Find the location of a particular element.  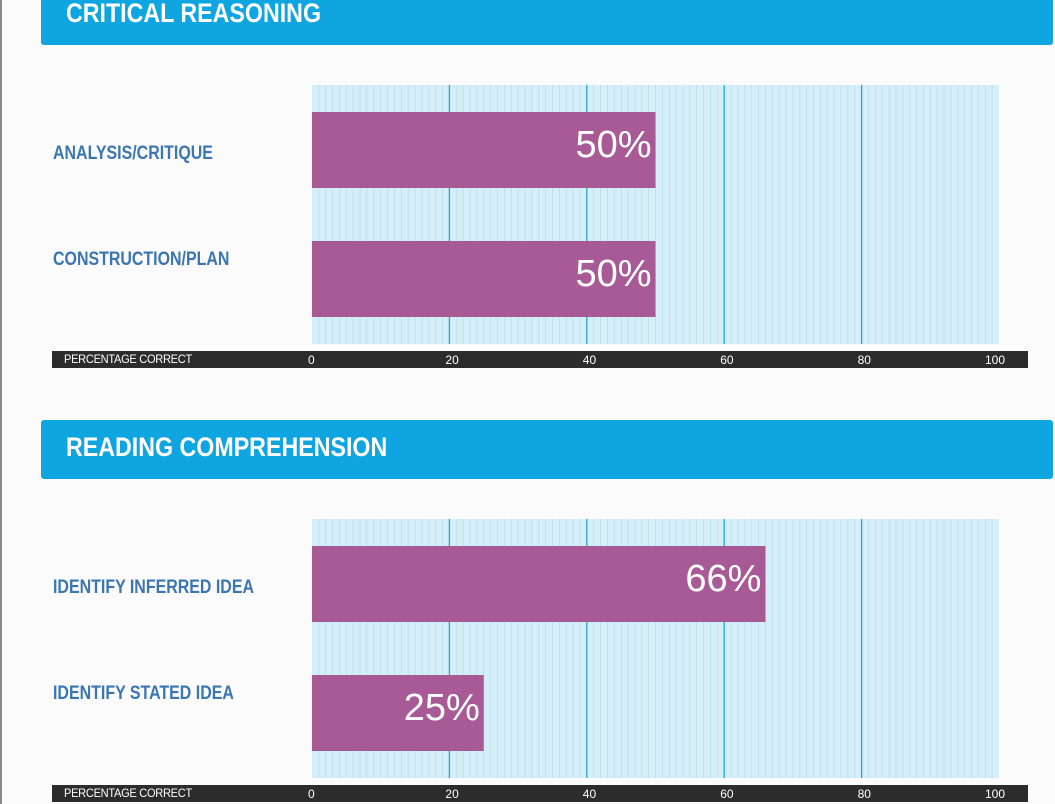

category-label-analysis-critique: ANALYSIS/CRITIQUE is located at coordinates (133, 153).